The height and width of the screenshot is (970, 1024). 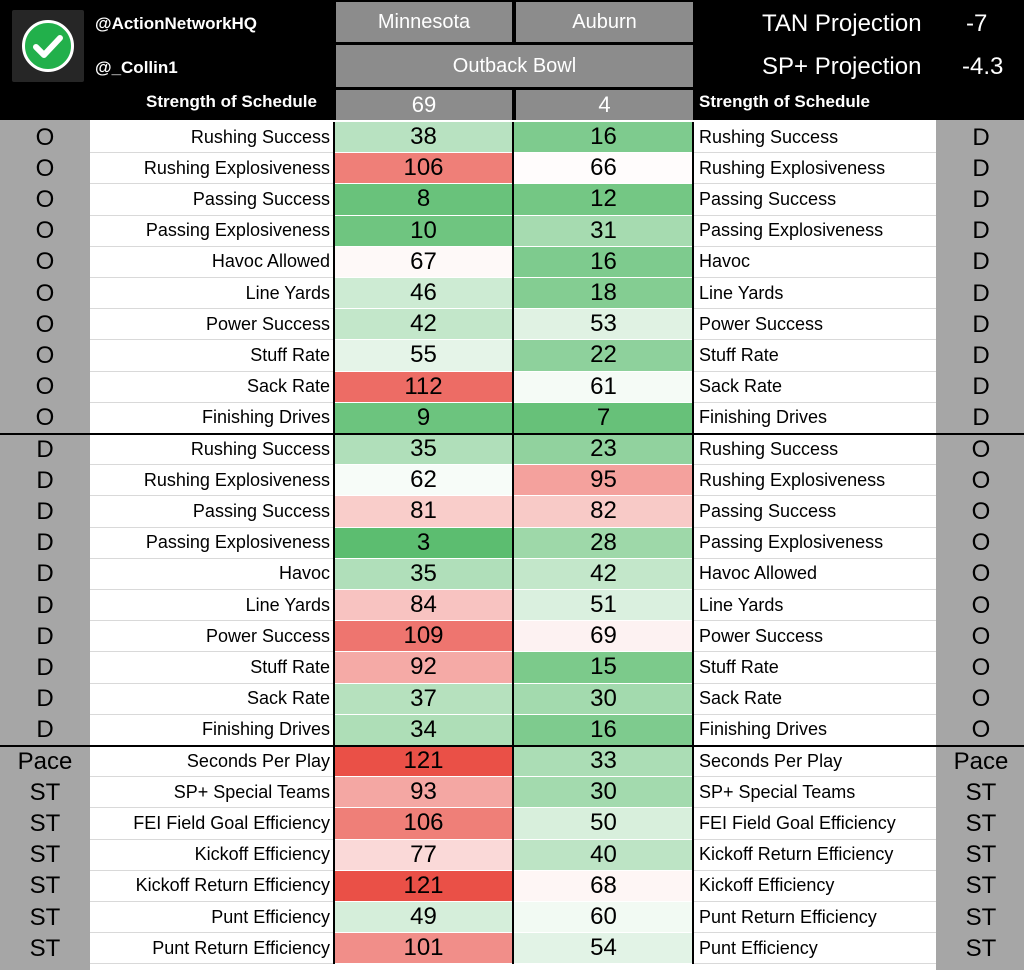 What do you see at coordinates (212, 543) in the screenshot?
I see `stat-label-left: Passing Explosiveness` at bounding box center [212, 543].